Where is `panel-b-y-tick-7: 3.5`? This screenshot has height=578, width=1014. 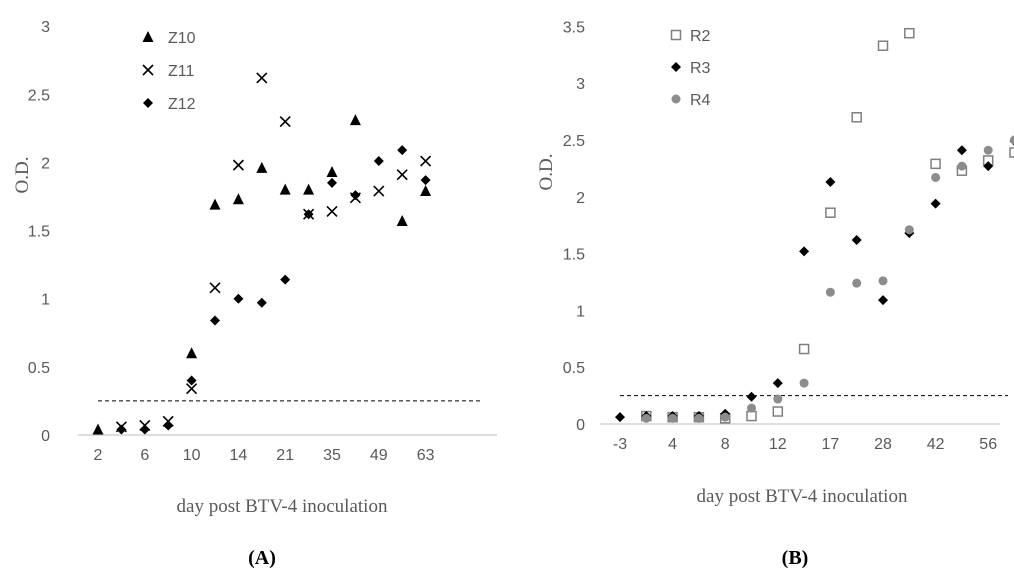 panel-b-y-tick-7: 3.5 is located at coordinates (574, 27).